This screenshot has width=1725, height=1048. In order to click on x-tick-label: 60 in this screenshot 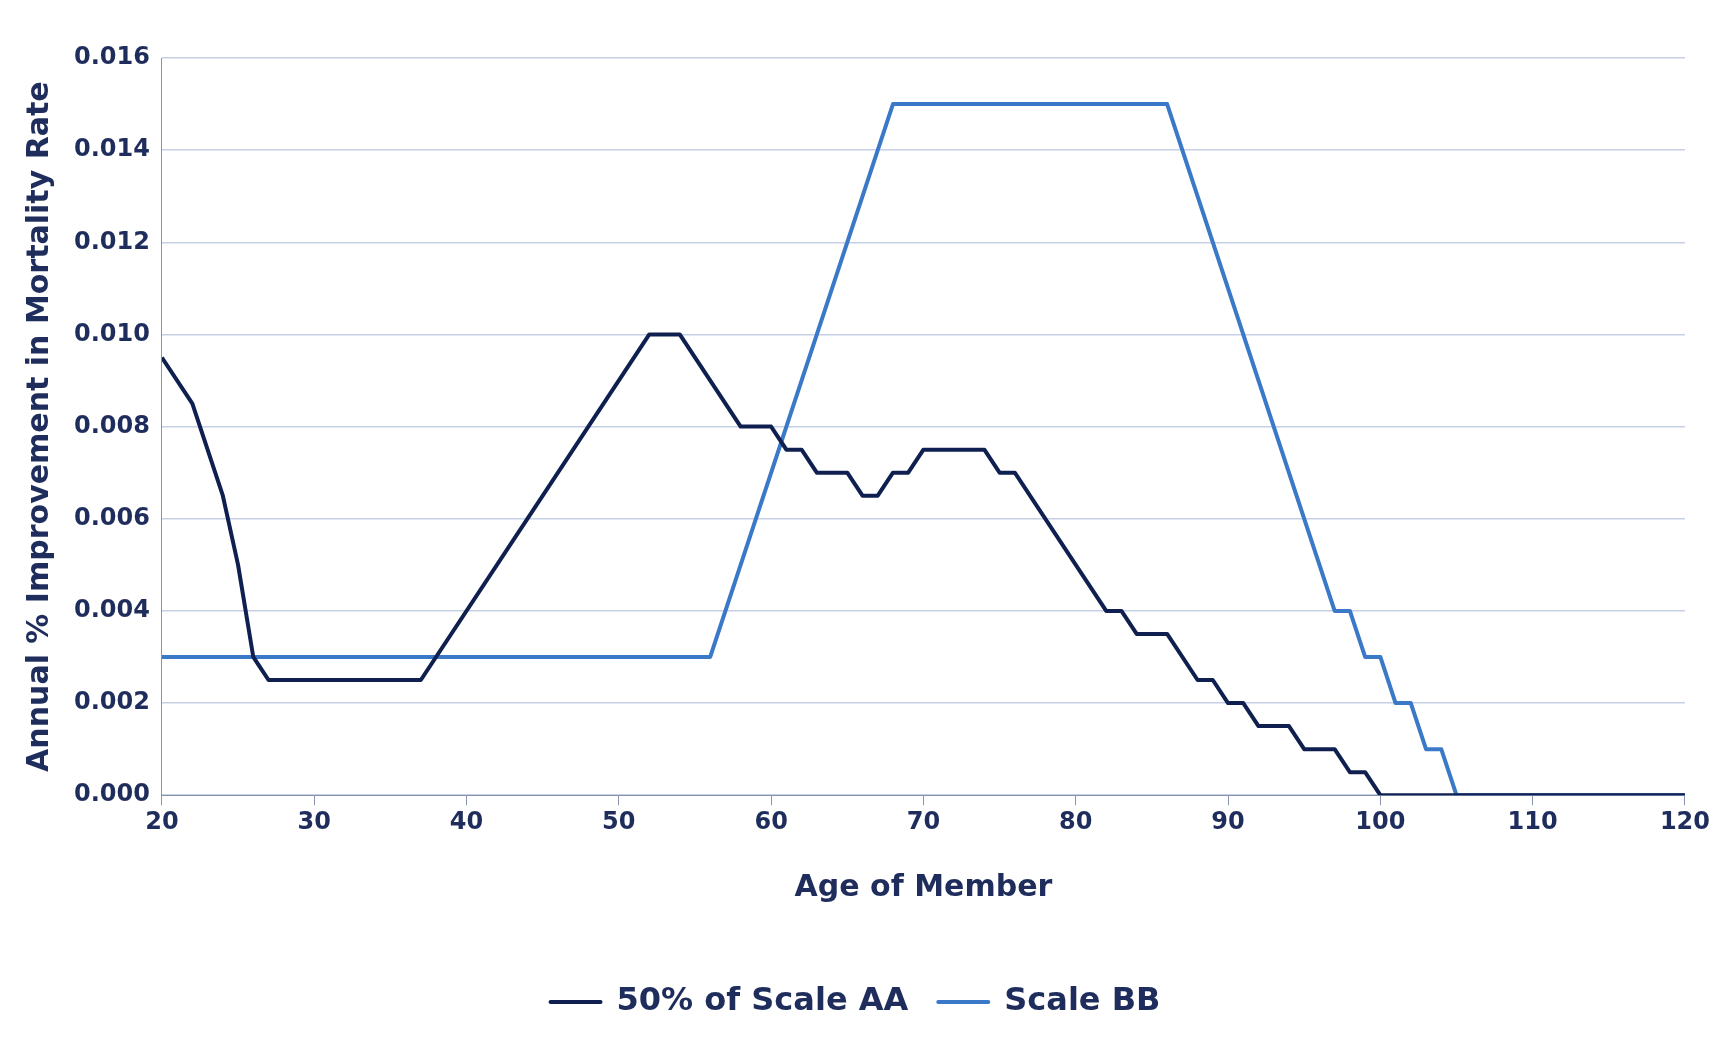, I will do `click(771, 820)`.